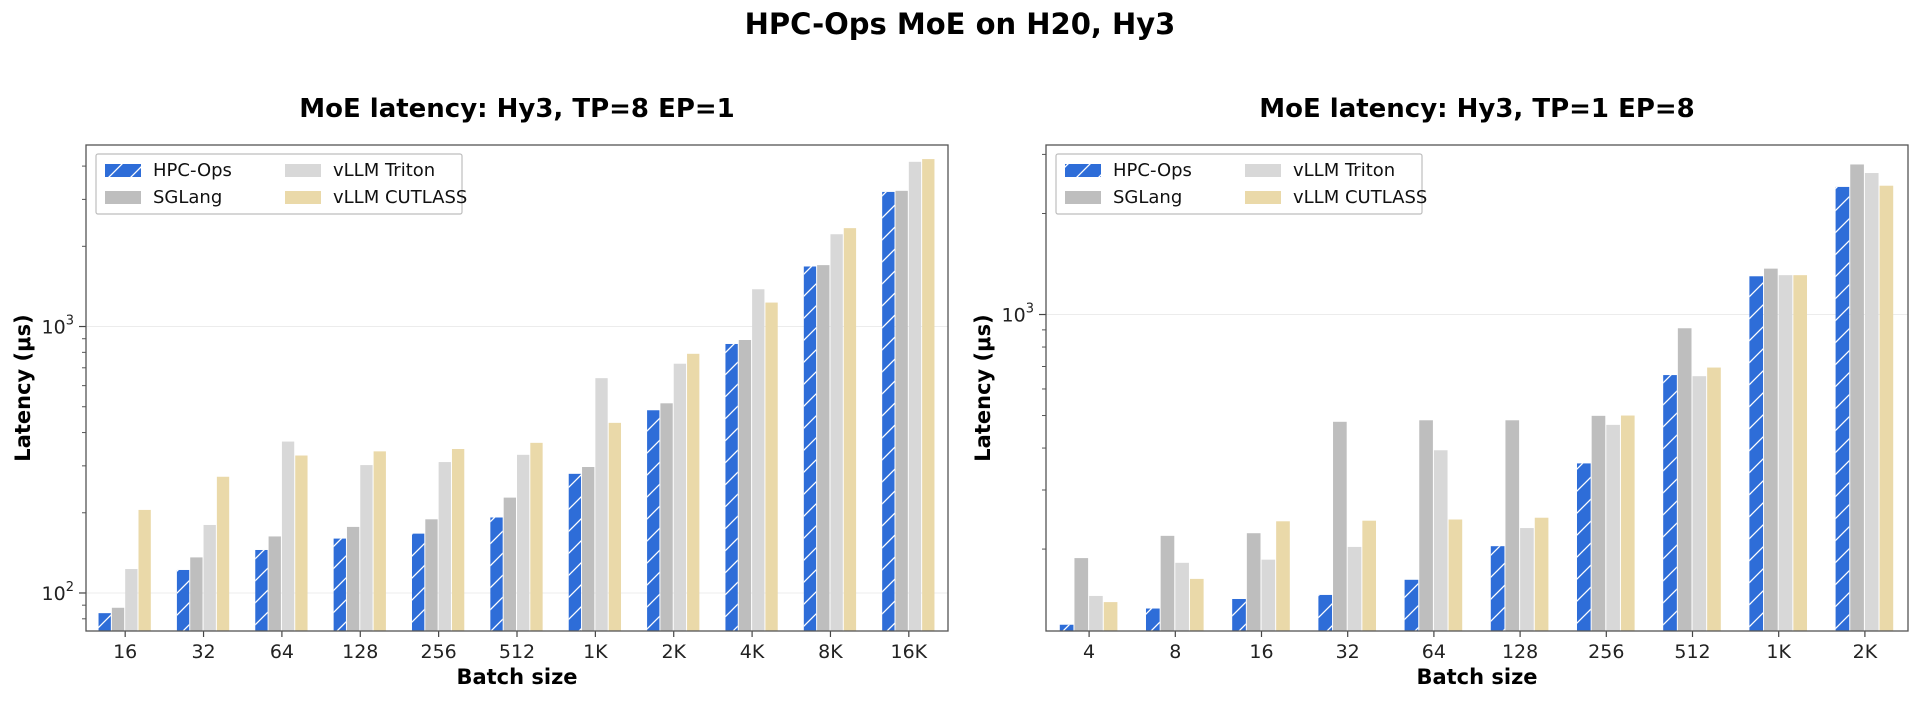 The image size is (1920, 703). Describe the element at coordinates (517, 652) in the screenshot. I see `x-tick-label: 512` at that location.